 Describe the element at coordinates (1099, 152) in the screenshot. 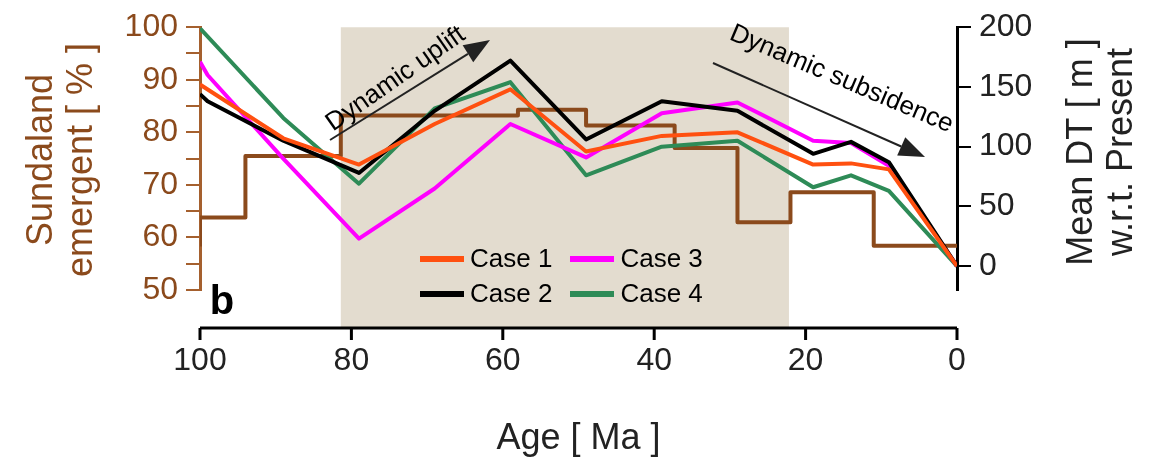

I see `y2-axis-title: Mean DT [ m ] w.r.t. Present` at that location.